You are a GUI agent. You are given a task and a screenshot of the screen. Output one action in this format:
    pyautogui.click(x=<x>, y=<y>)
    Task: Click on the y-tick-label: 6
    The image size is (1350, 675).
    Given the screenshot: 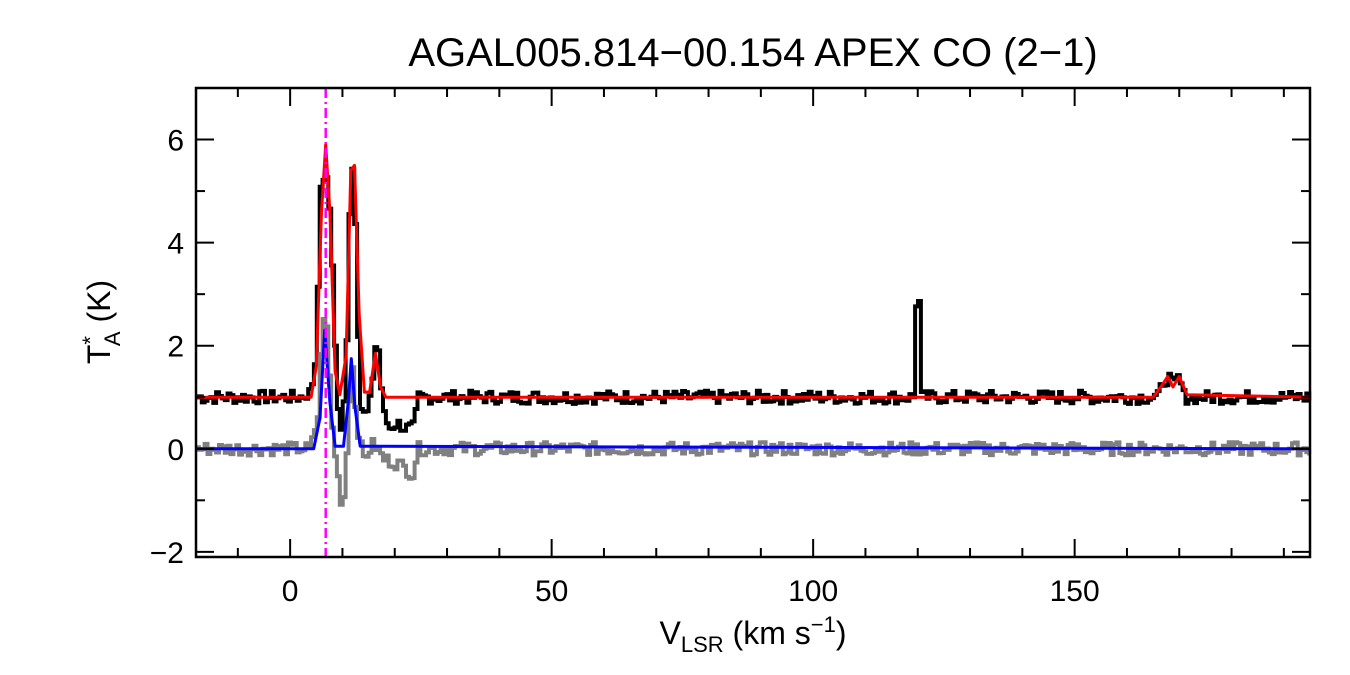 What is the action you would take?
    pyautogui.click(x=175, y=141)
    